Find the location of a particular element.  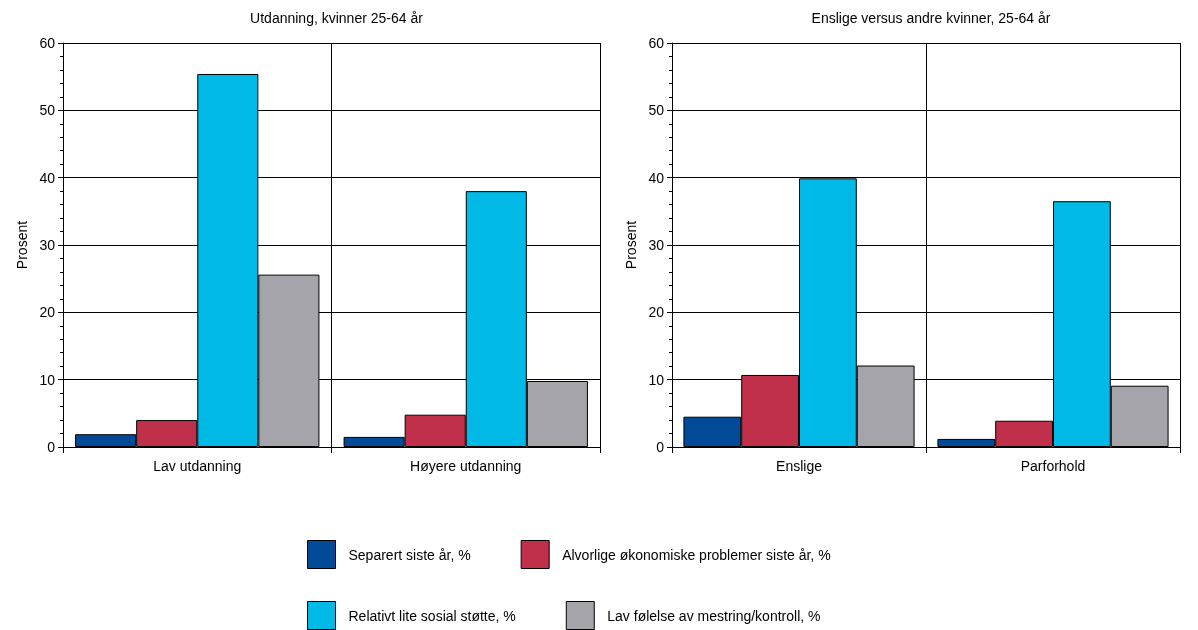

legend-label: Lav følelse av mestring/kontroll, % is located at coordinates (714, 615).